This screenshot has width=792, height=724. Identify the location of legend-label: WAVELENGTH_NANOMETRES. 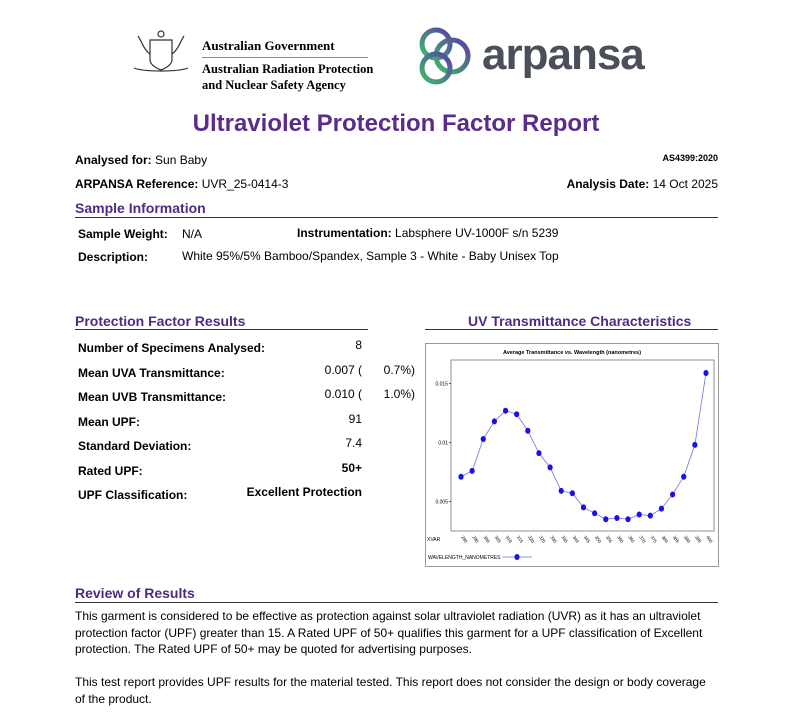
(464, 558).